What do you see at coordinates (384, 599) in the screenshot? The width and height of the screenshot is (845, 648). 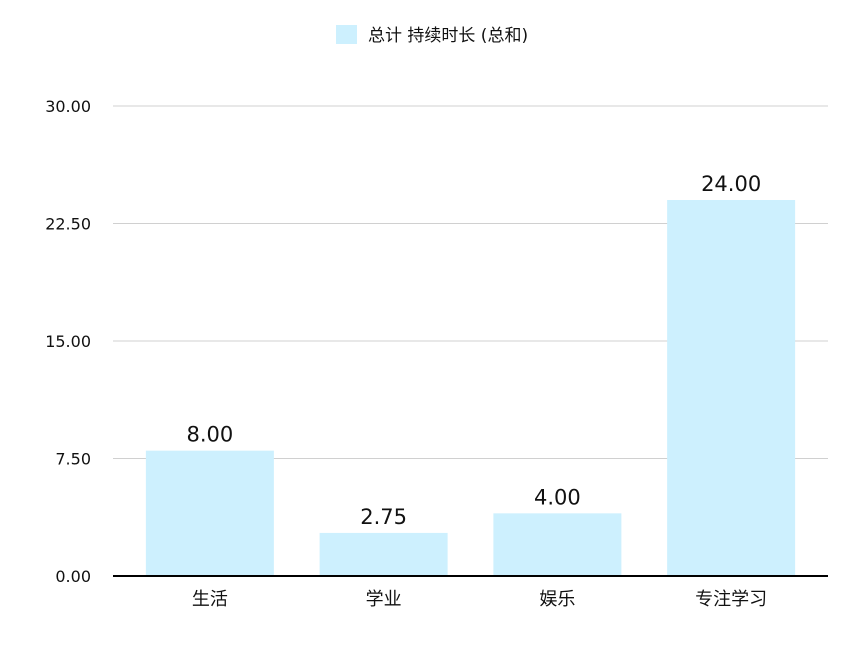 I see `x-category-label: 学业` at bounding box center [384, 599].